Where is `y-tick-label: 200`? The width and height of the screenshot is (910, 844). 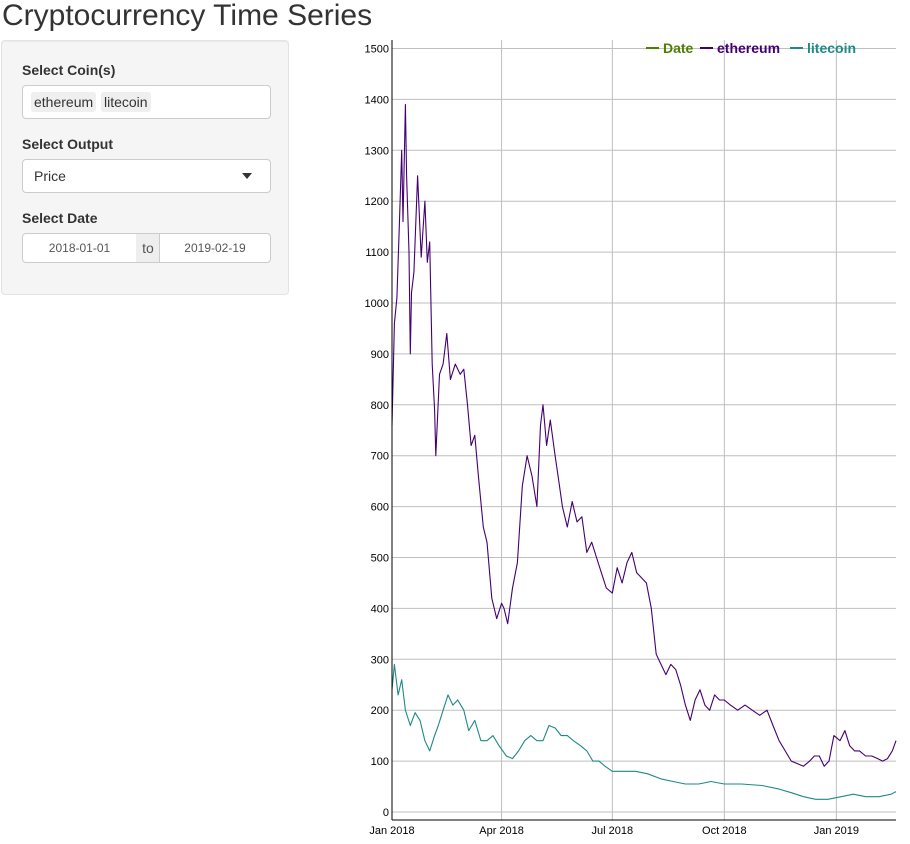
y-tick-label: 200 is located at coordinates (380, 711).